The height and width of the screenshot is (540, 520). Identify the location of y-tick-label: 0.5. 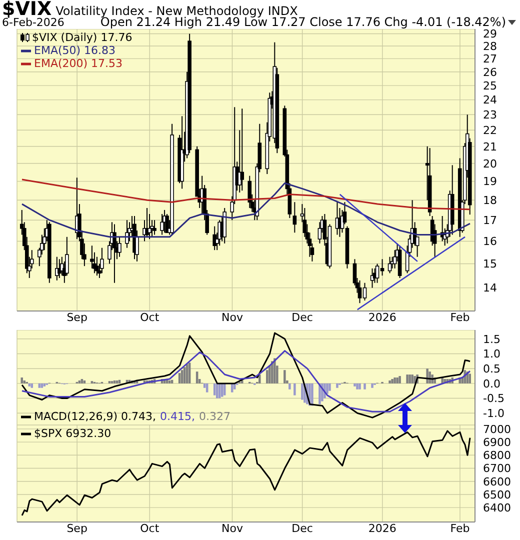
(491, 369).